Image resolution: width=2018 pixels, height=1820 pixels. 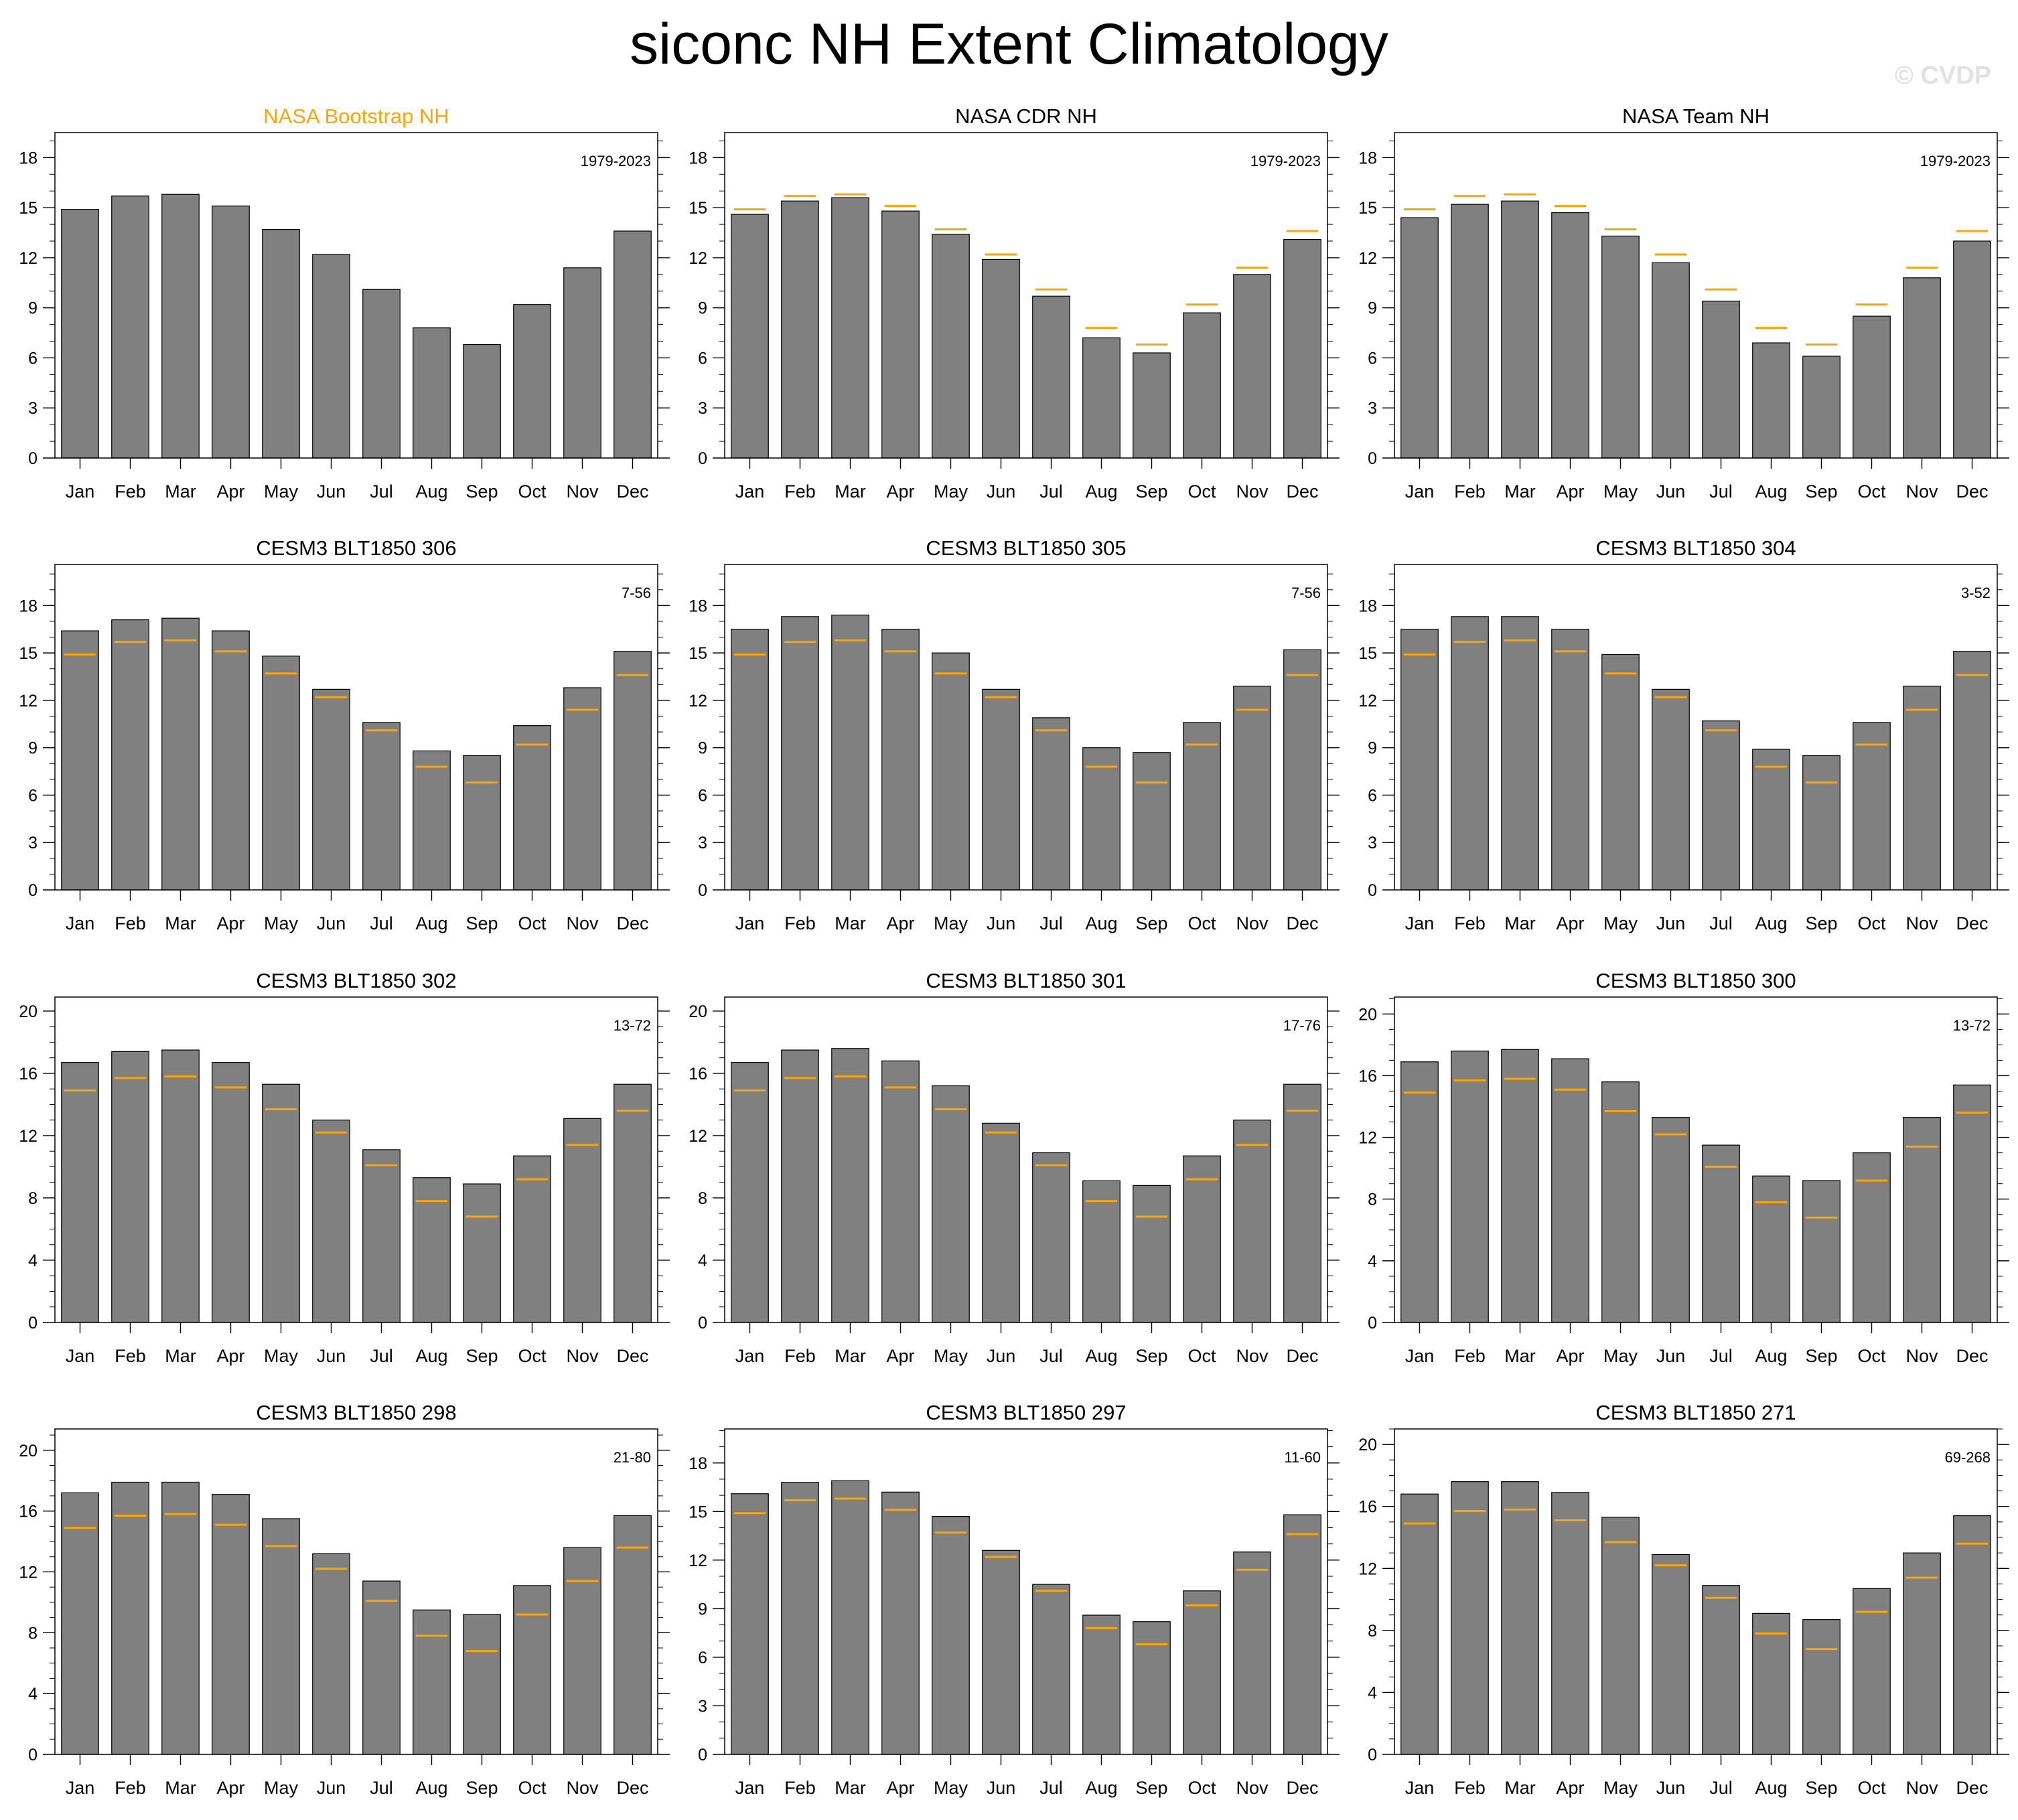 I want to click on period-label: 7-56, so click(x=636, y=593).